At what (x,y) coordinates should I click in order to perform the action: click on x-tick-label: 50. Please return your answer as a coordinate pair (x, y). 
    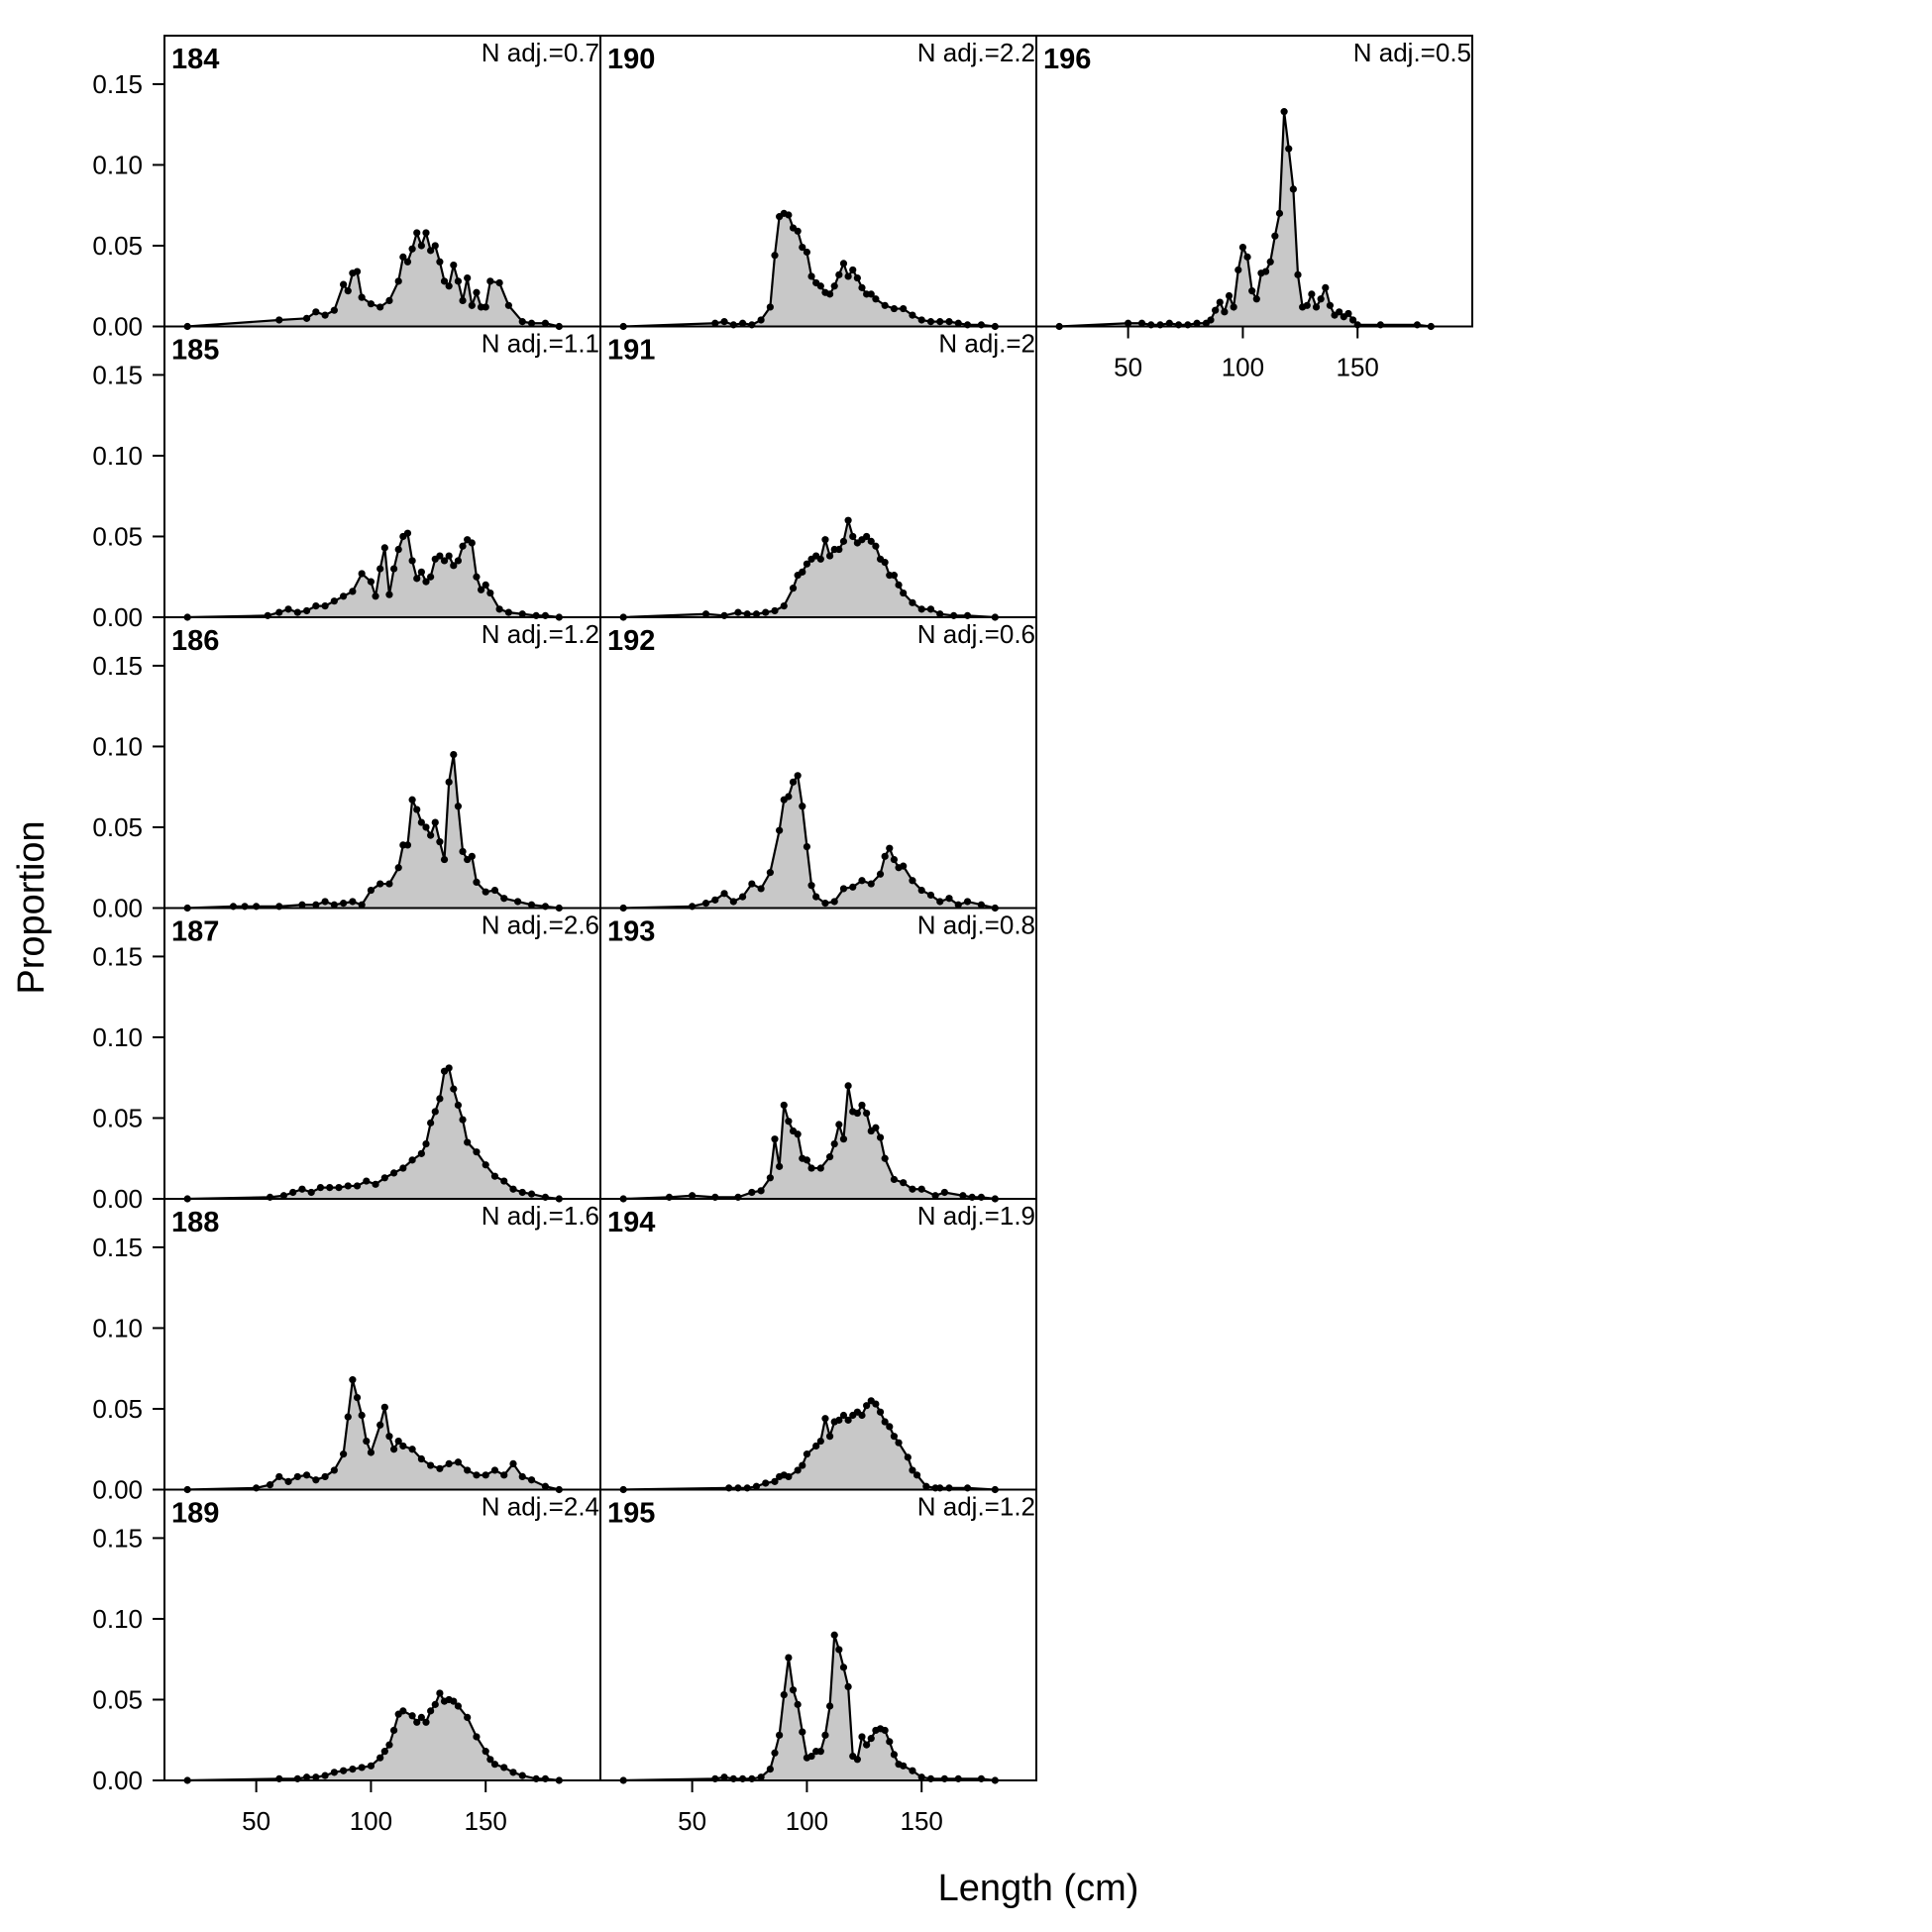
    Looking at the image, I should click on (1128, 368).